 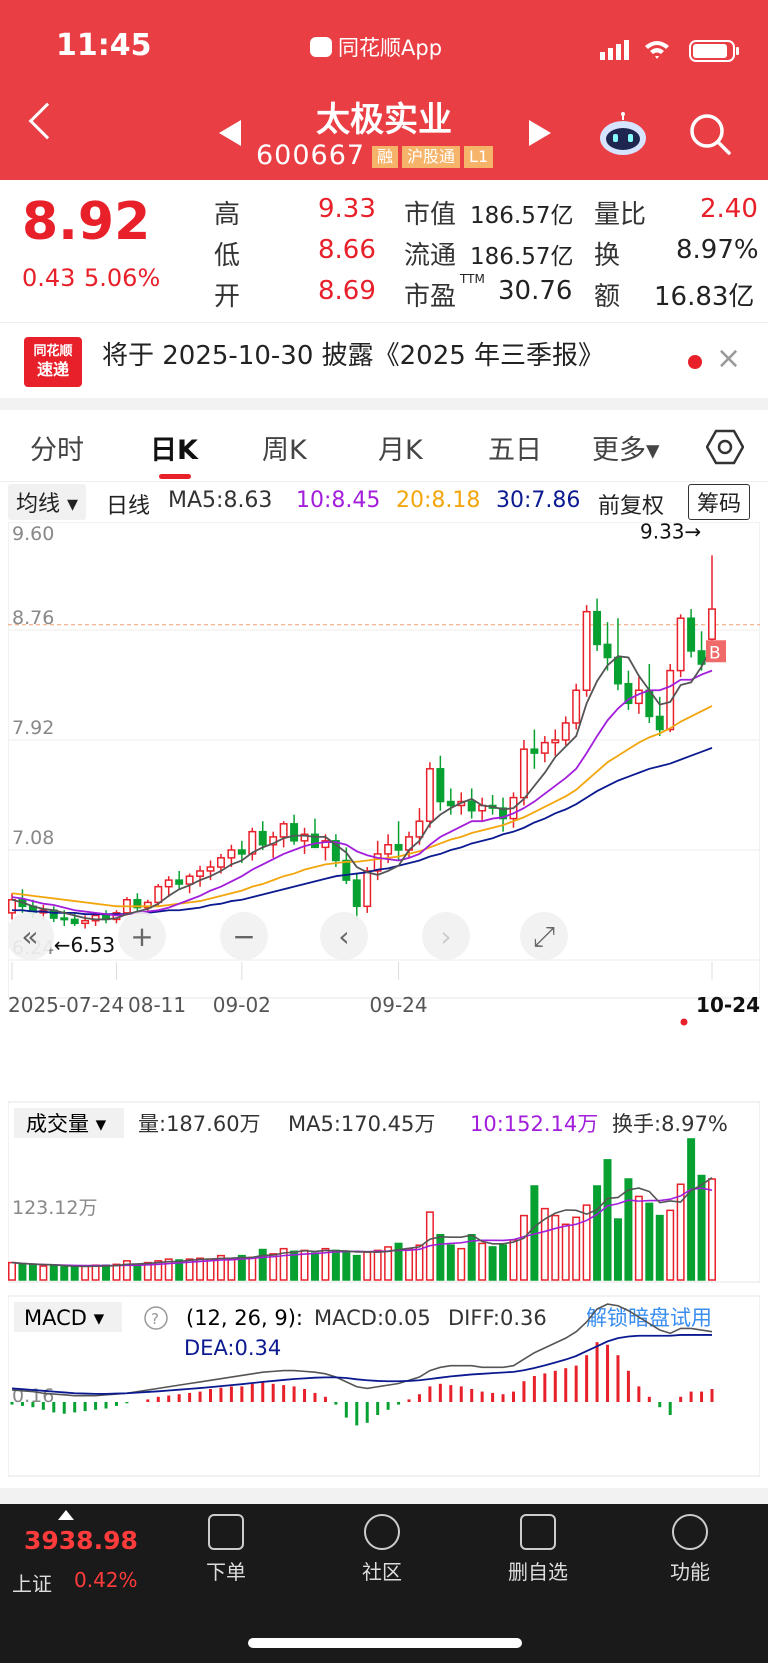 I want to click on dea-line, so click(x=361, y=1364).